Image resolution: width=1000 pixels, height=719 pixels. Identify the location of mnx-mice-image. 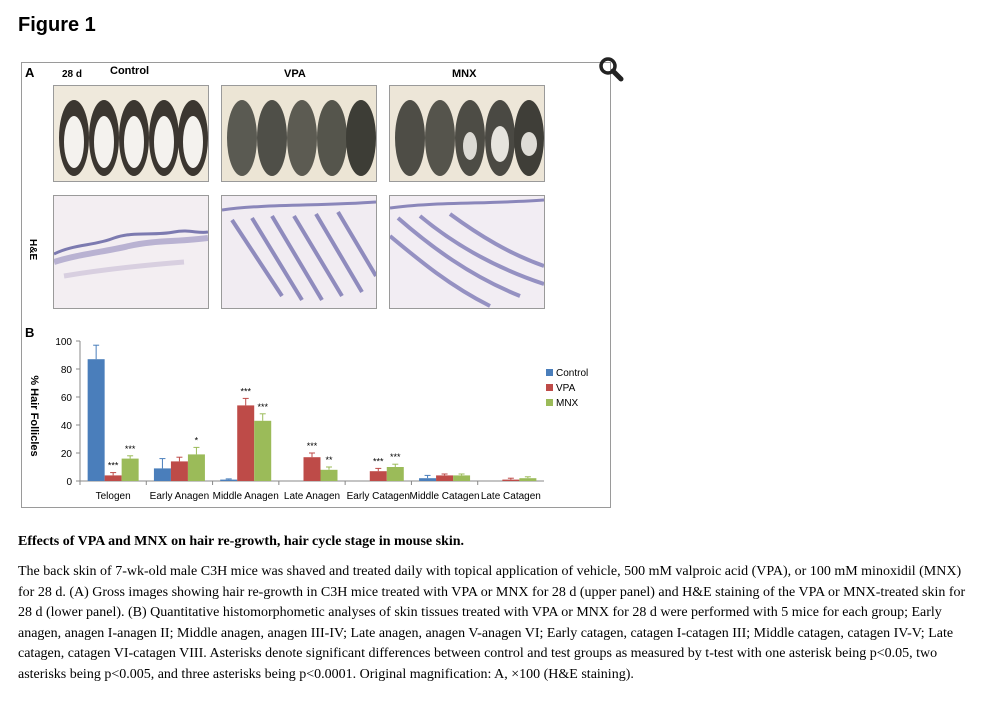
(469, 138).